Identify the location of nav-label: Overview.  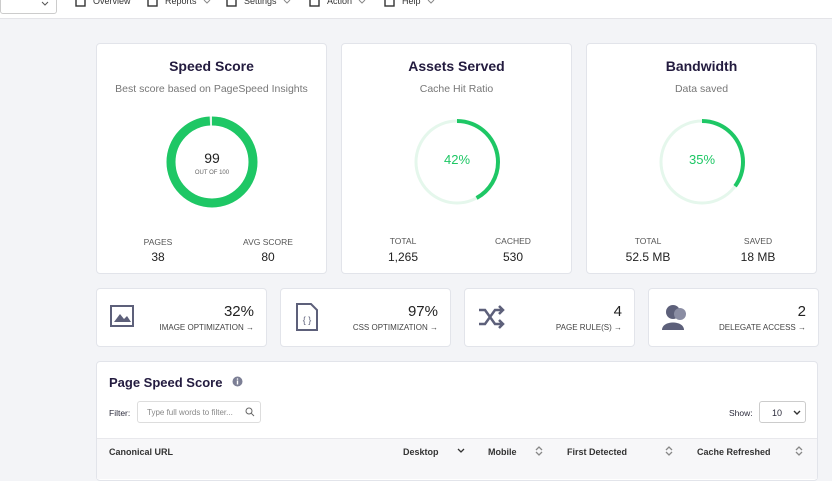
(112, 3).